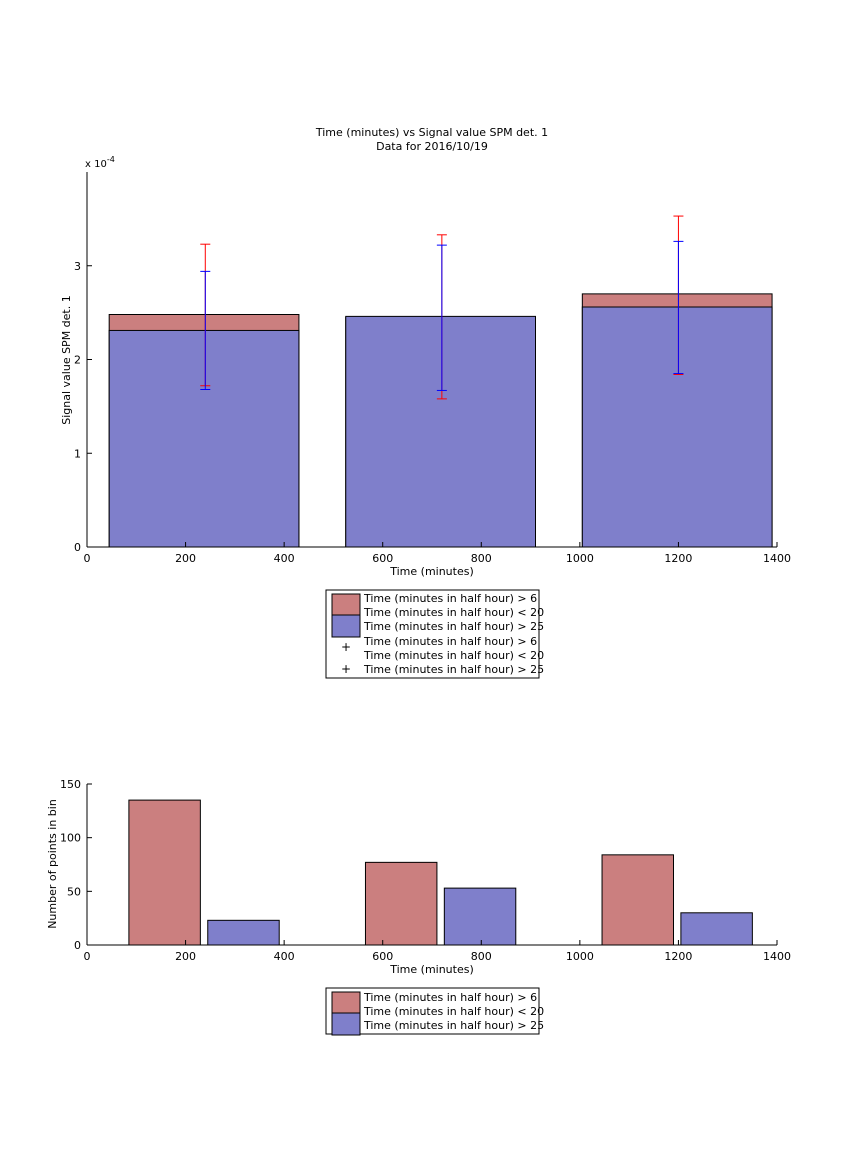  I want to click on chart1-x-tick-label: 200, so click(185, 558).